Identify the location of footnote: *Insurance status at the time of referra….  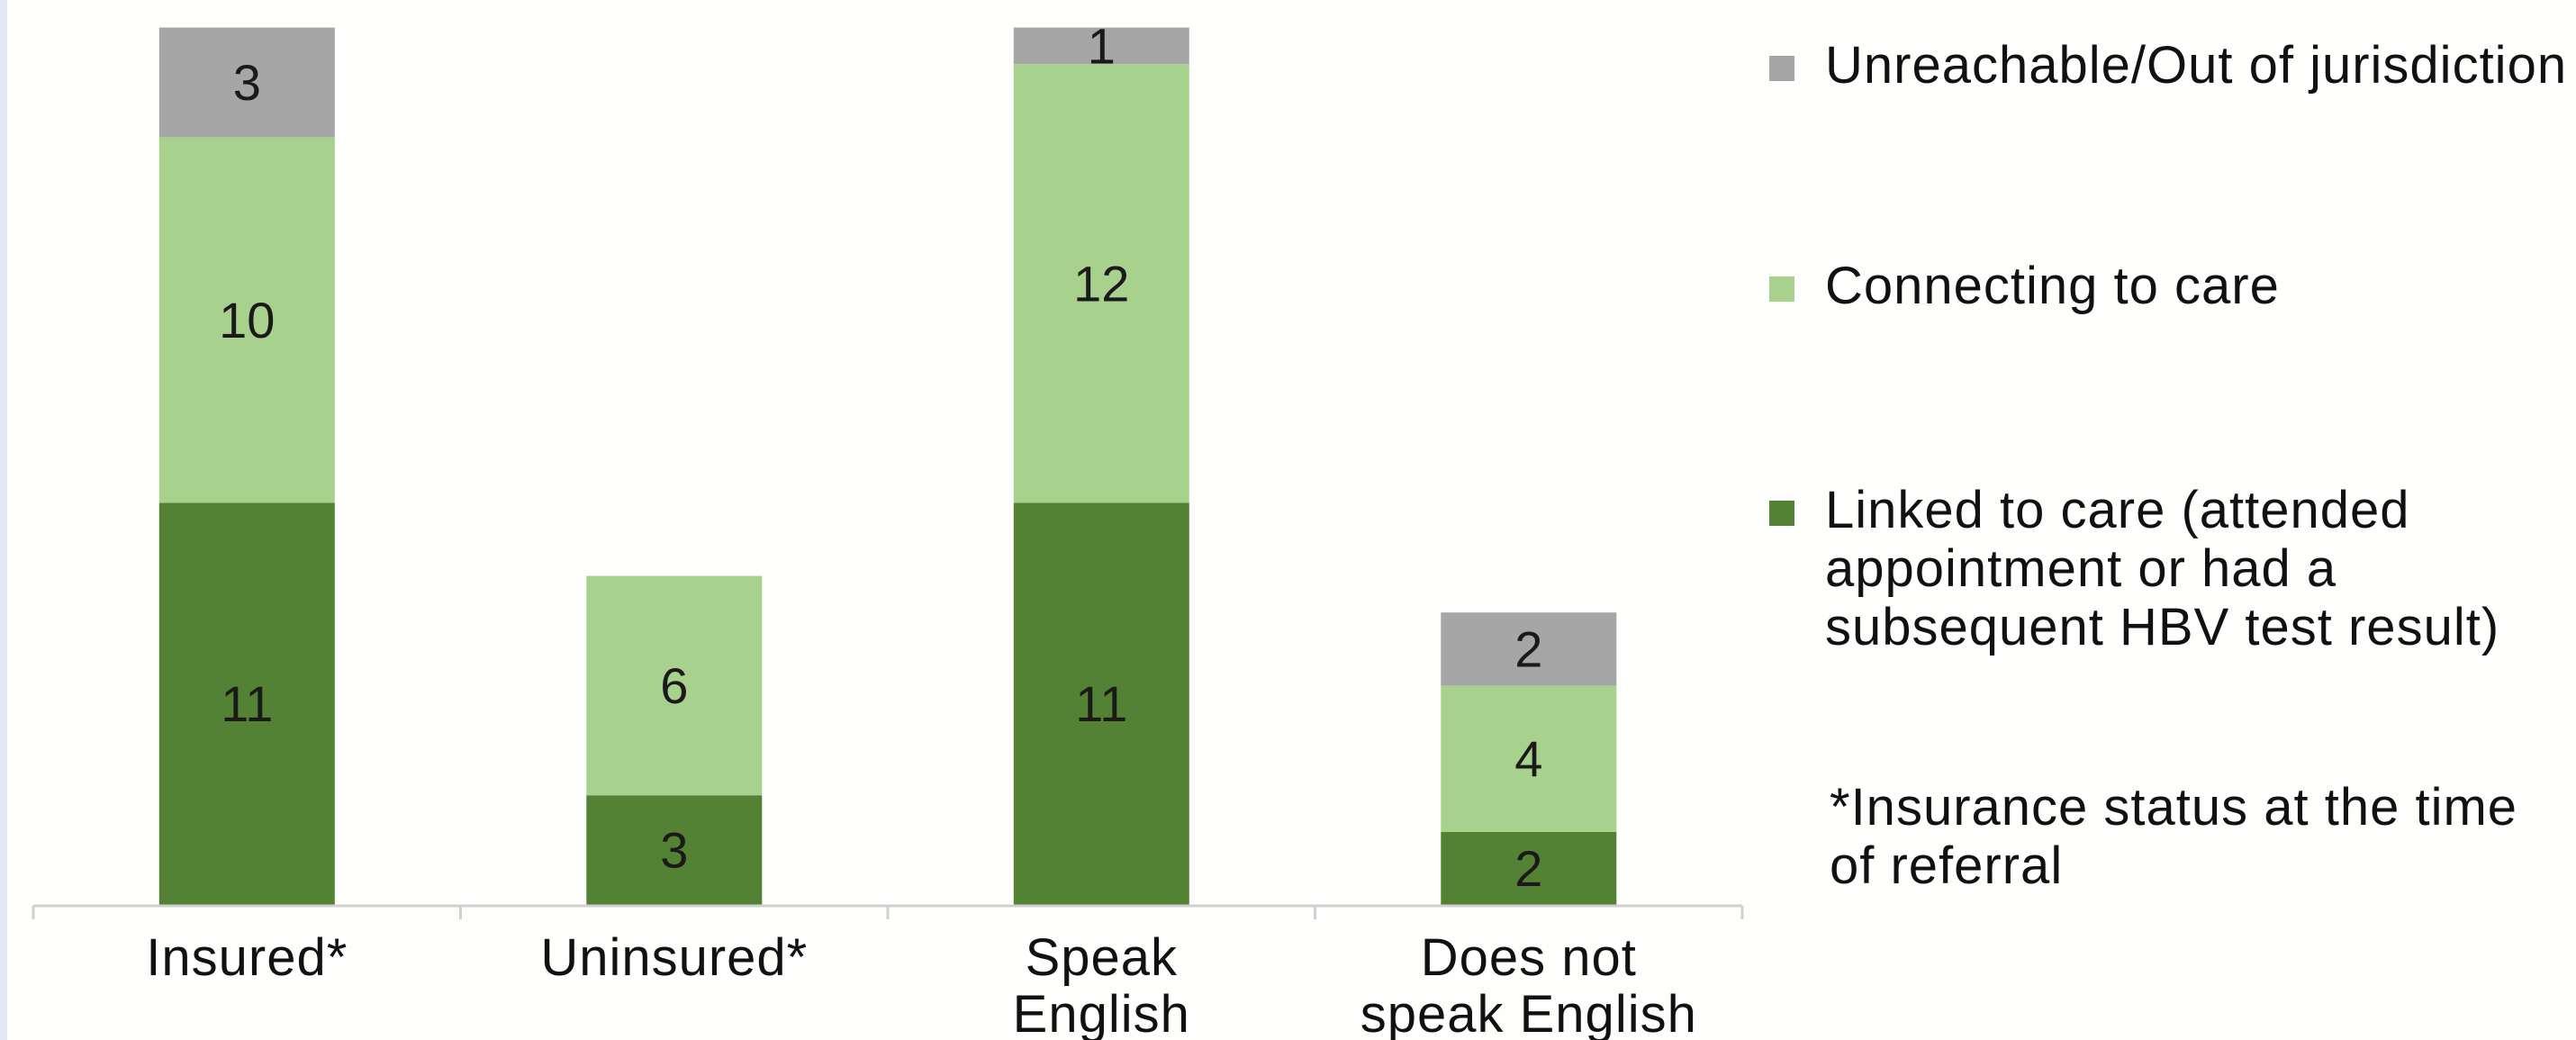
(2174, 837).